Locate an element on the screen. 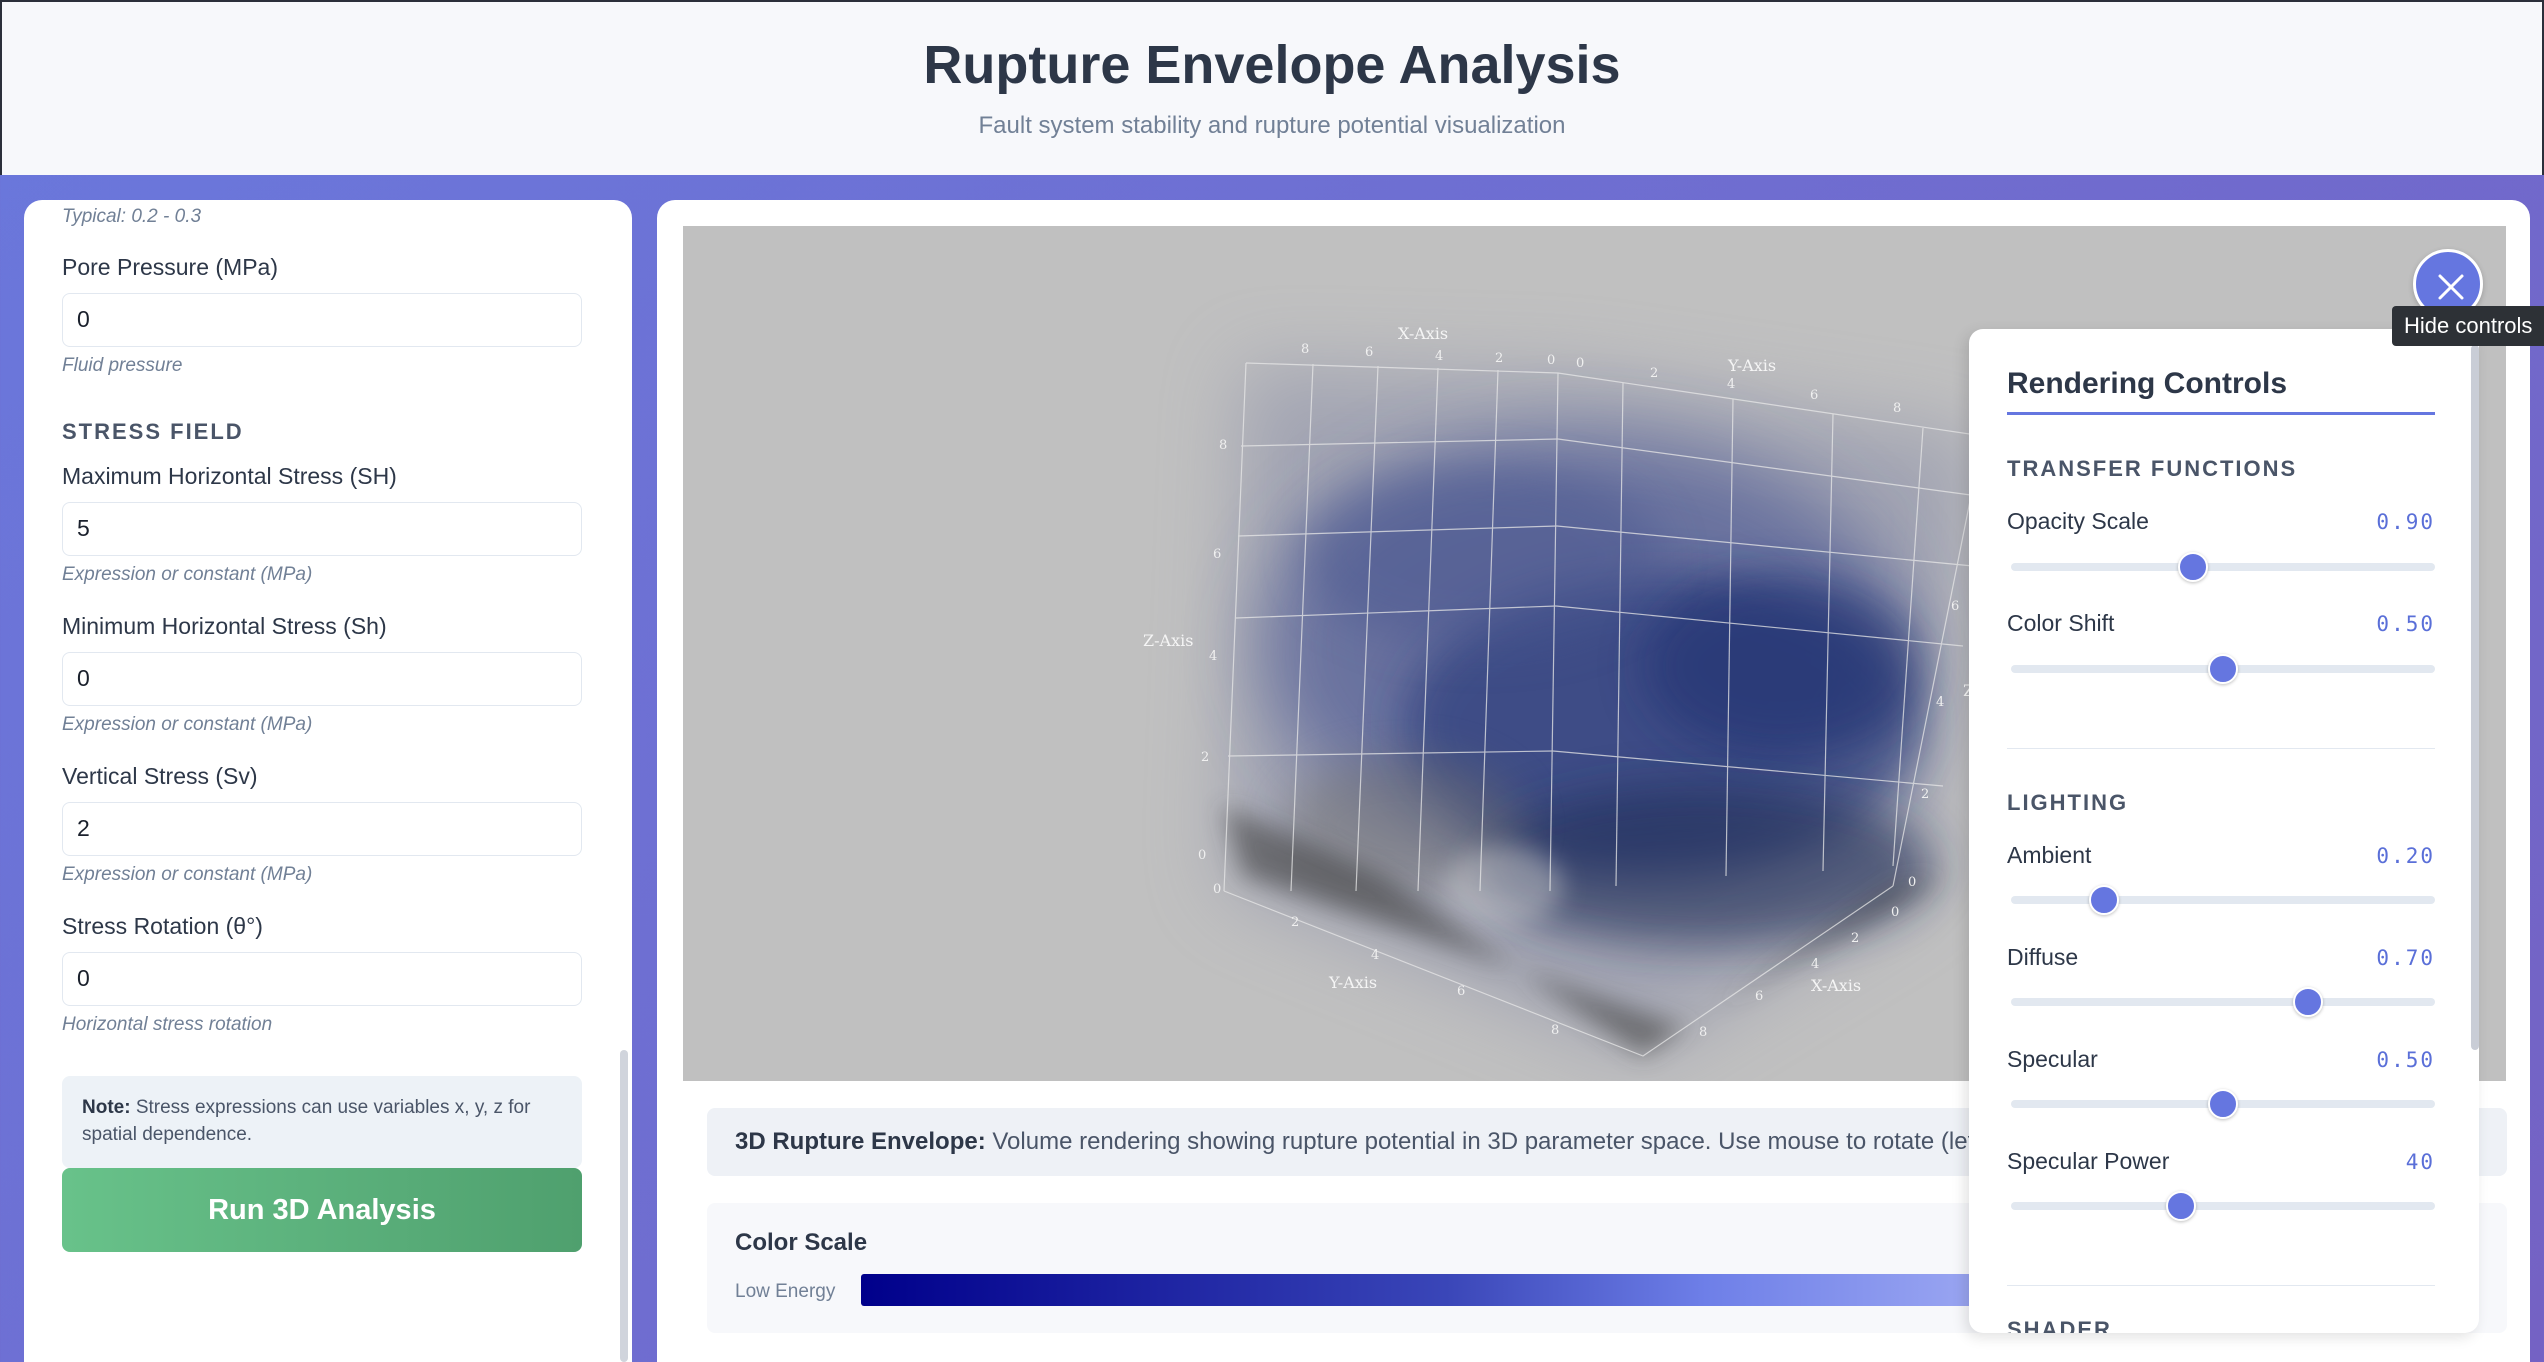  sh-min-hint: Expression or constant (MPa) is located at coordinates (187, 724).